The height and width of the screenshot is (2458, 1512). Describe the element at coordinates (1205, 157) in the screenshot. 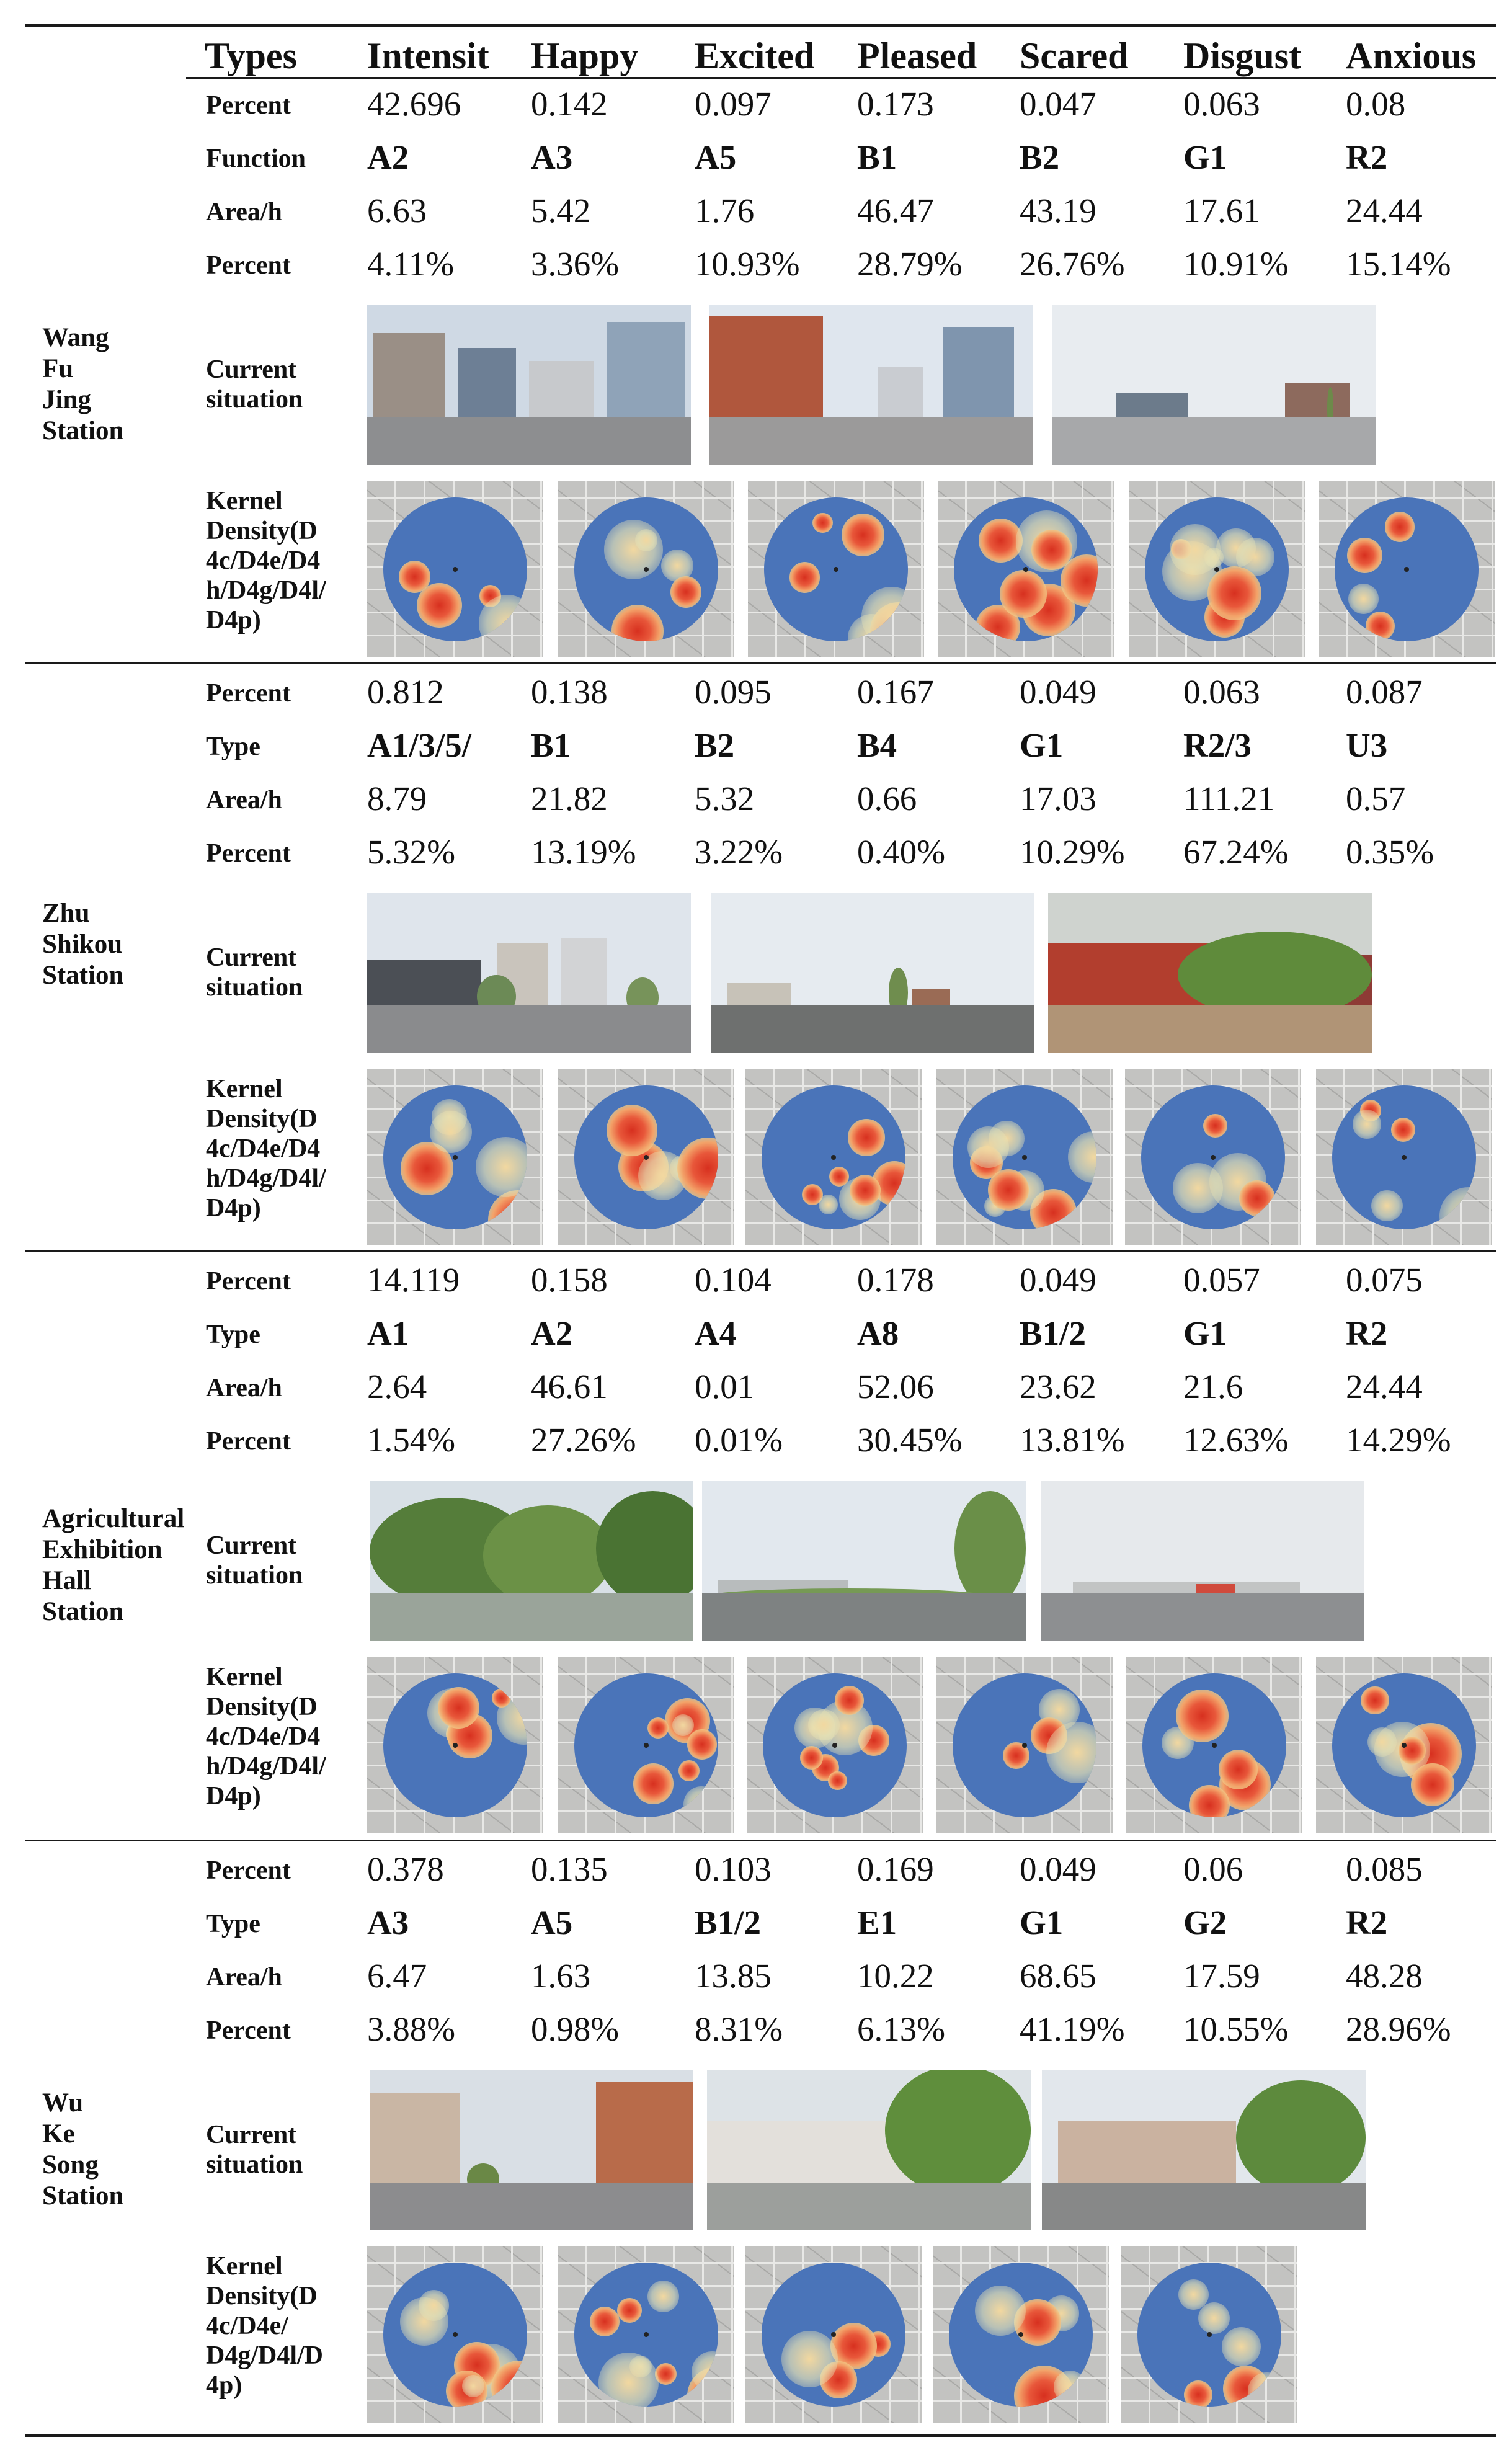

I see `table-cell: G1` at that location.